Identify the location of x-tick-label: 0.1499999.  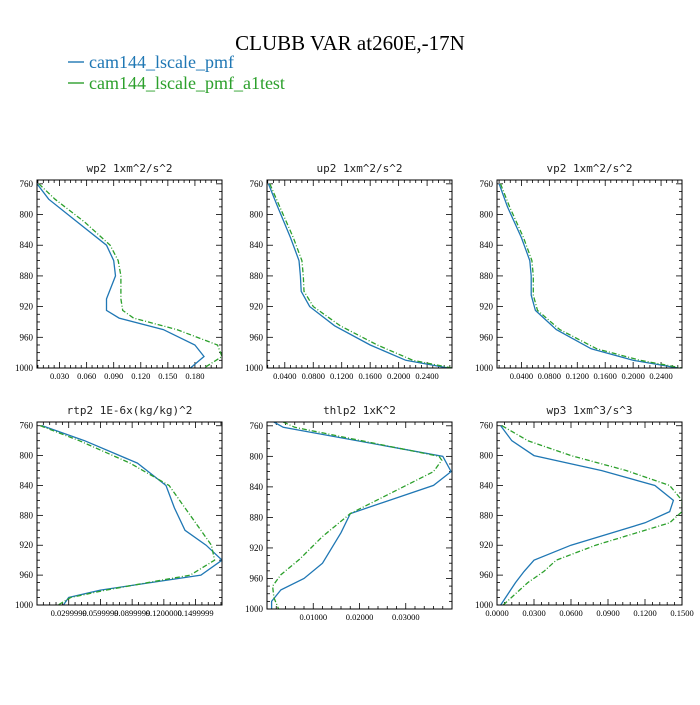
(196, 613).